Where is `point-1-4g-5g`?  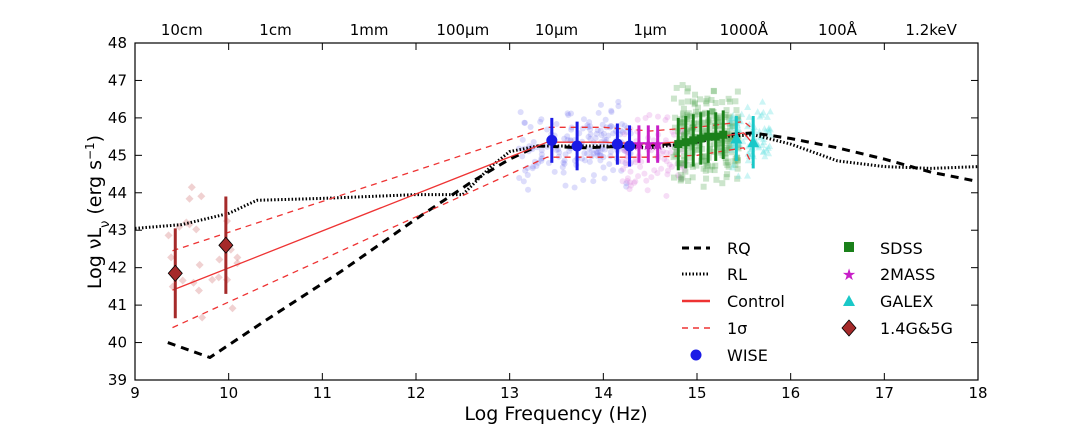 point-1-4g-5g is located at coordinates (175, 273).